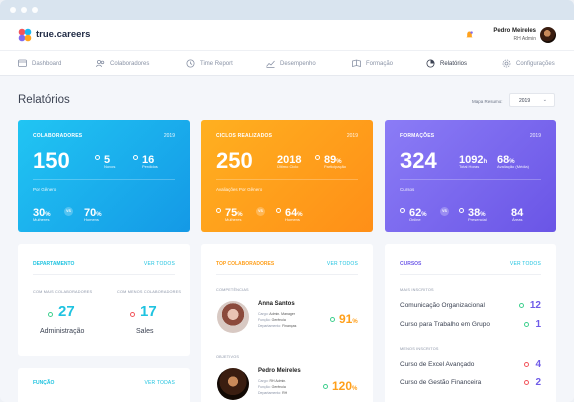  Describe the element at coordinates (278, 387) in the screenshot. I see `funcao-value: Gerência` at that location.